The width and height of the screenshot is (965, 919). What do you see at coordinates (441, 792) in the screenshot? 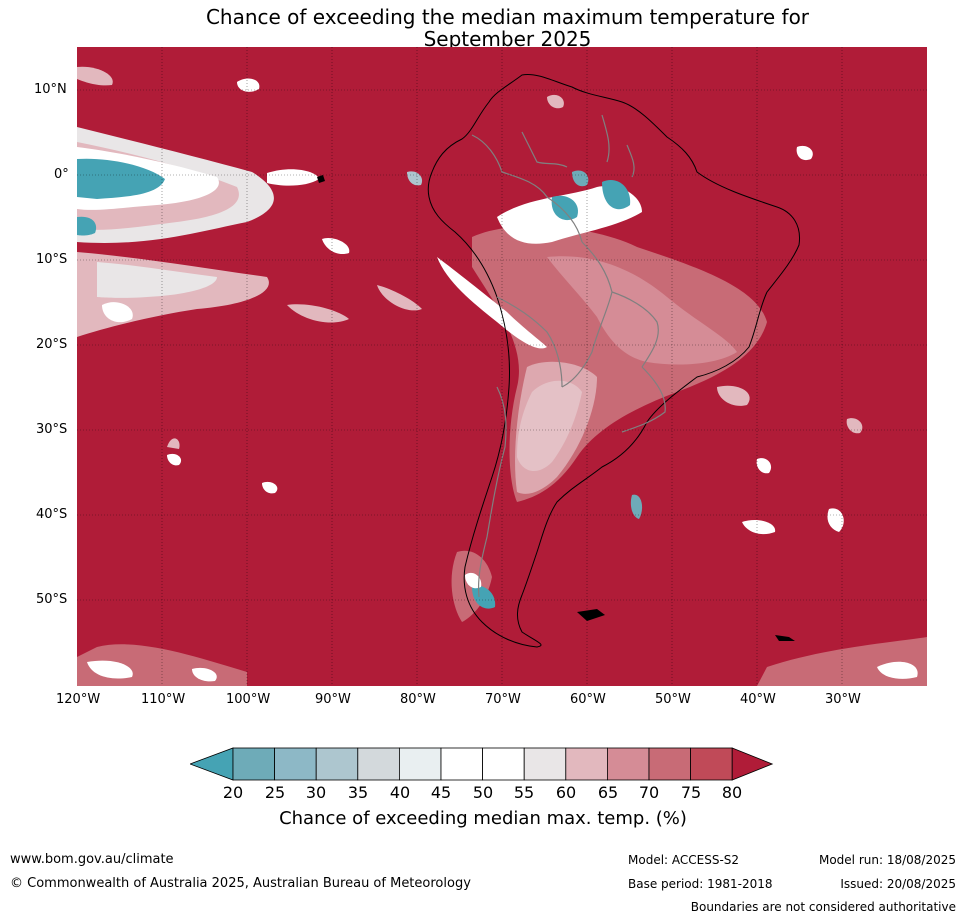
I see `colorbar-tick-45: 45` at bounding box center [441, 792].